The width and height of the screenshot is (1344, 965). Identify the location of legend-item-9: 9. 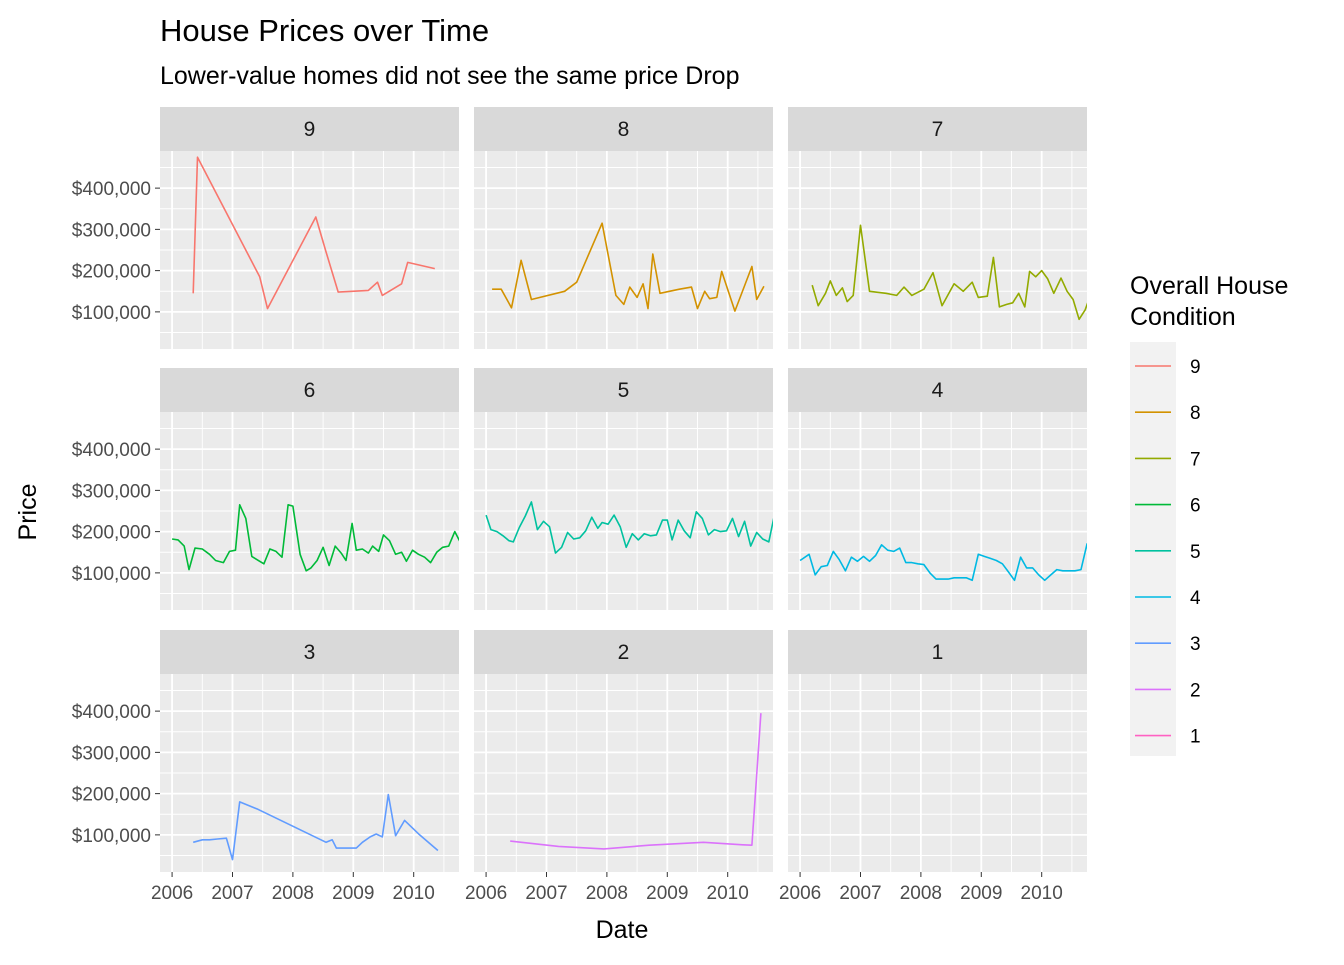
(1168, 367).